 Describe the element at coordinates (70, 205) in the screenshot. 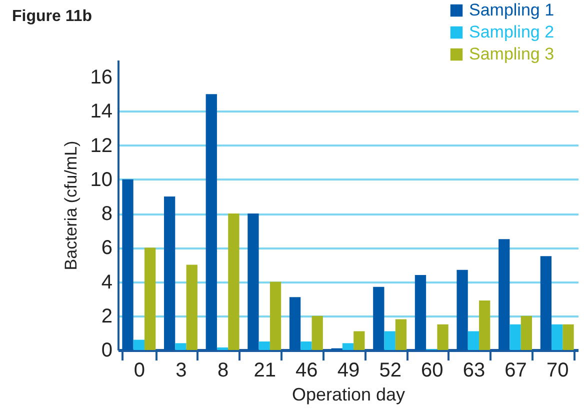

I see `y-axis-title: Bacteria (cfu/mL)` at that location.